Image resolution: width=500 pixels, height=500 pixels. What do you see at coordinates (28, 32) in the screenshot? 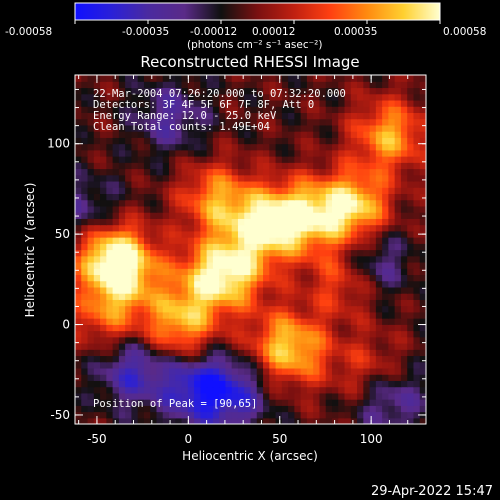
I see `colorbar-tick-0: -0.00058` at bounding box center [28, 32].